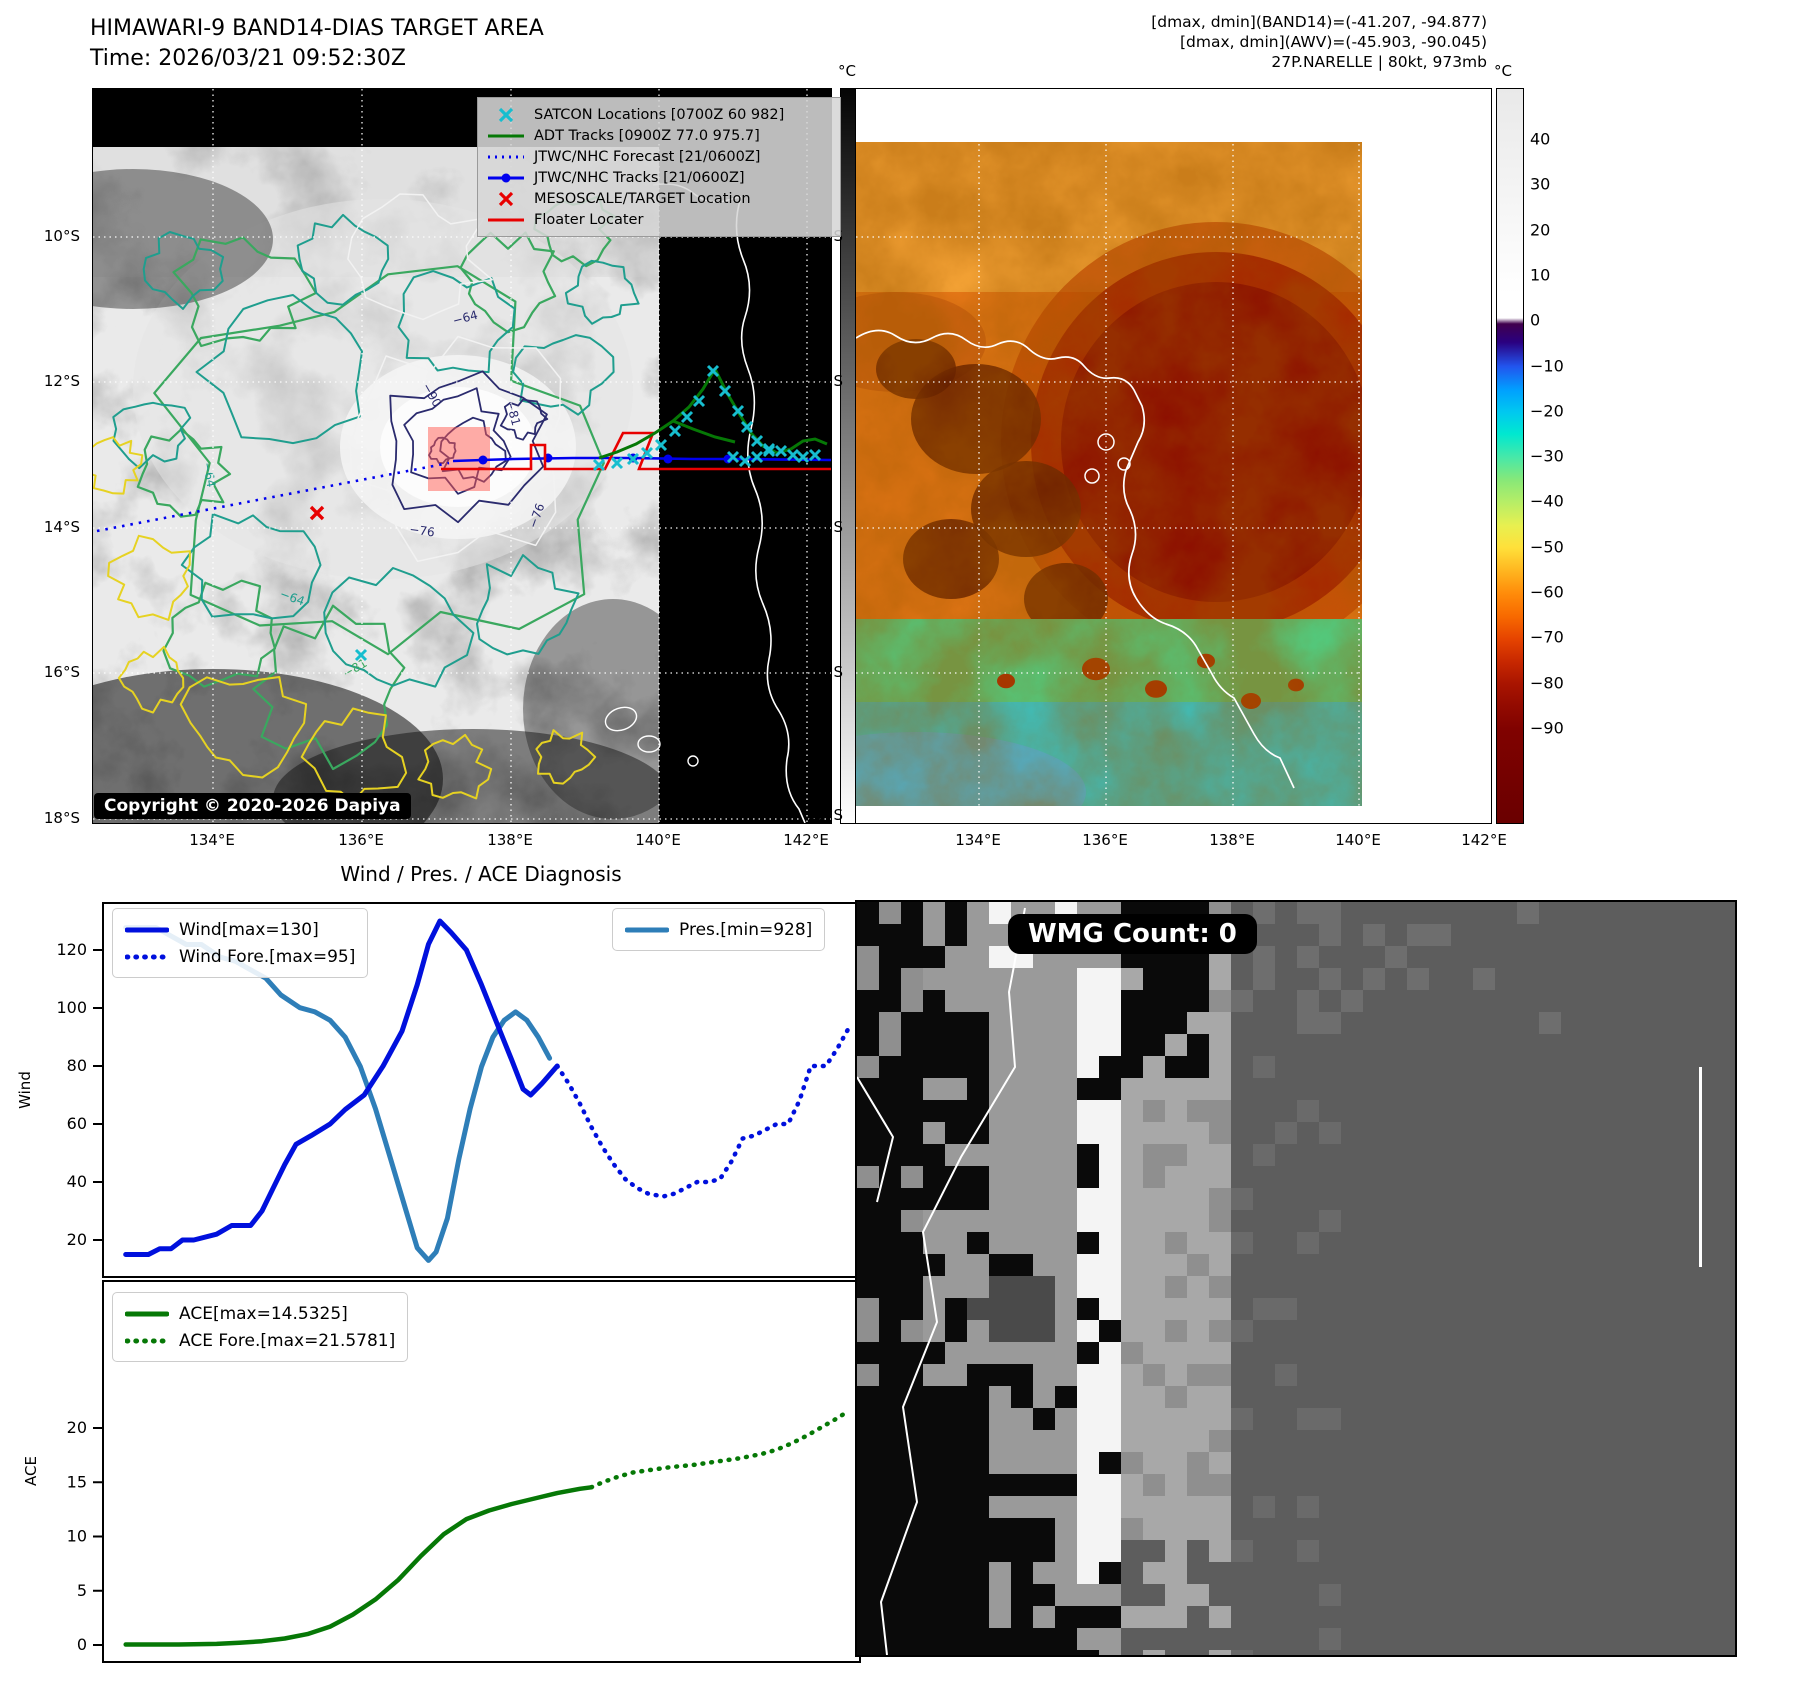  Describe the element at coordinates (361, 655) in the screenshot. I see `line-shape` at that location.